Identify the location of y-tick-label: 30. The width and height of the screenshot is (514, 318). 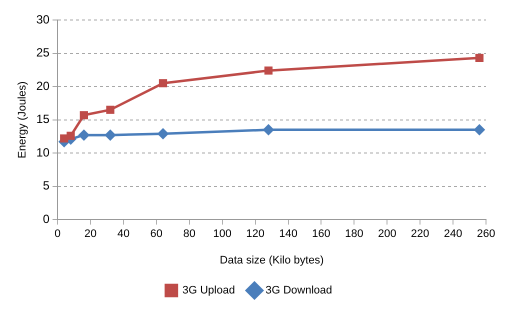
(43, 19).